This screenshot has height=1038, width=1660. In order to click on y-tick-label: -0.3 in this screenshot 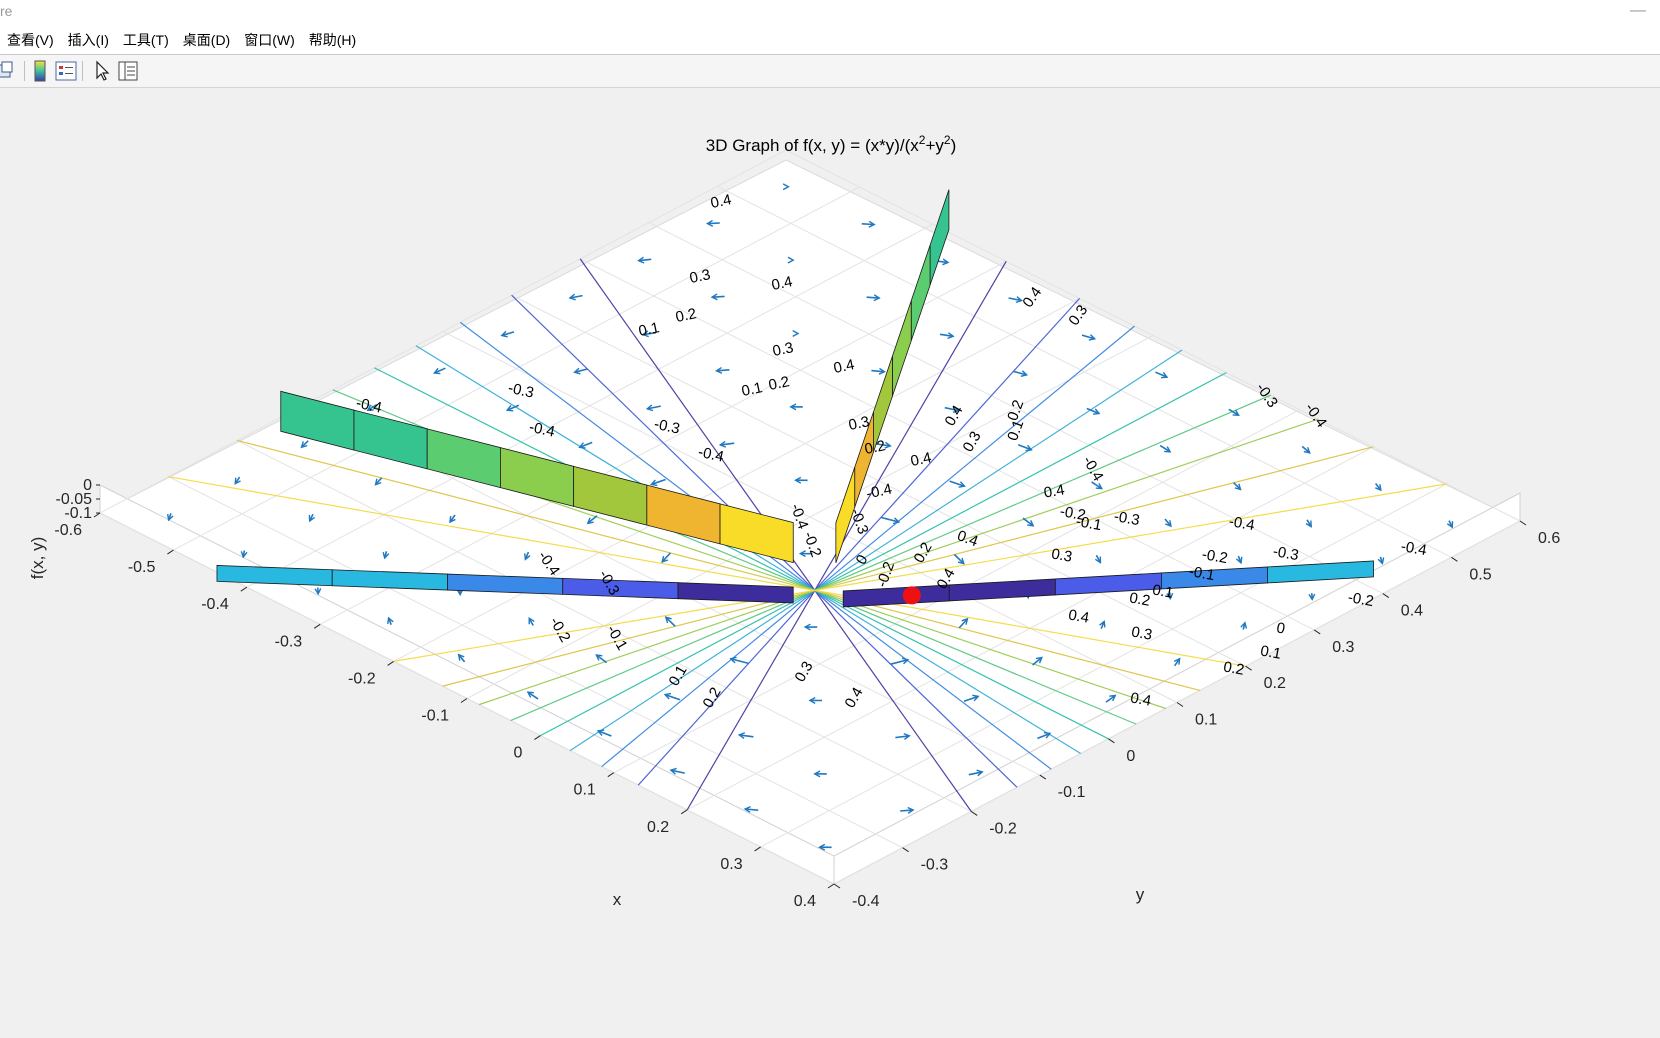, I will do `click(935, 865)`.